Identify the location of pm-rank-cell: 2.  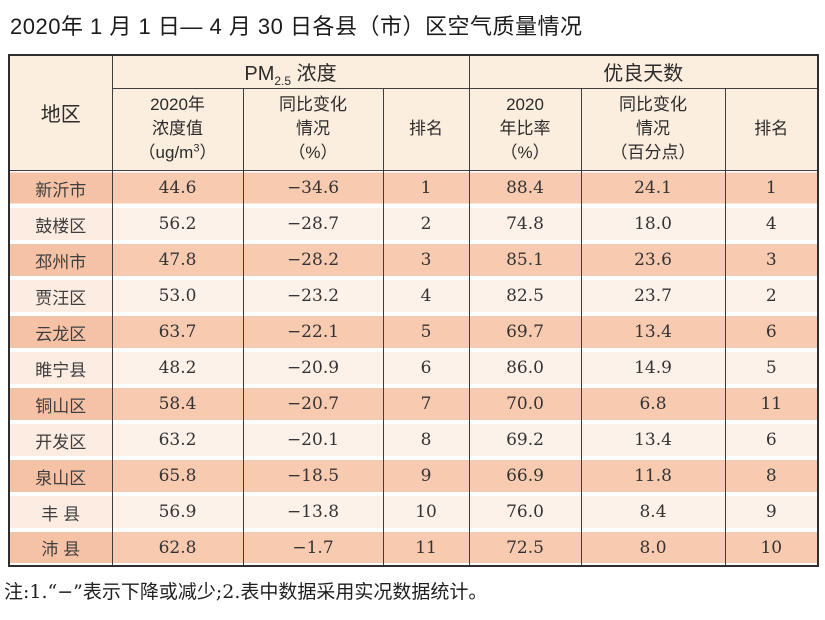
(426, 224).